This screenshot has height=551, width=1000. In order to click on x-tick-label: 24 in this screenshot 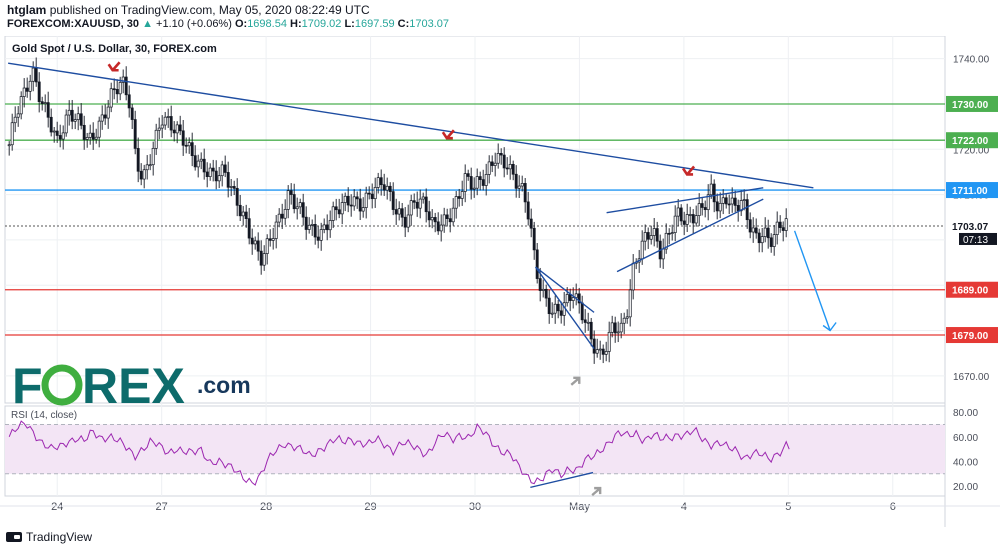, I will do `click(57, 507)`.